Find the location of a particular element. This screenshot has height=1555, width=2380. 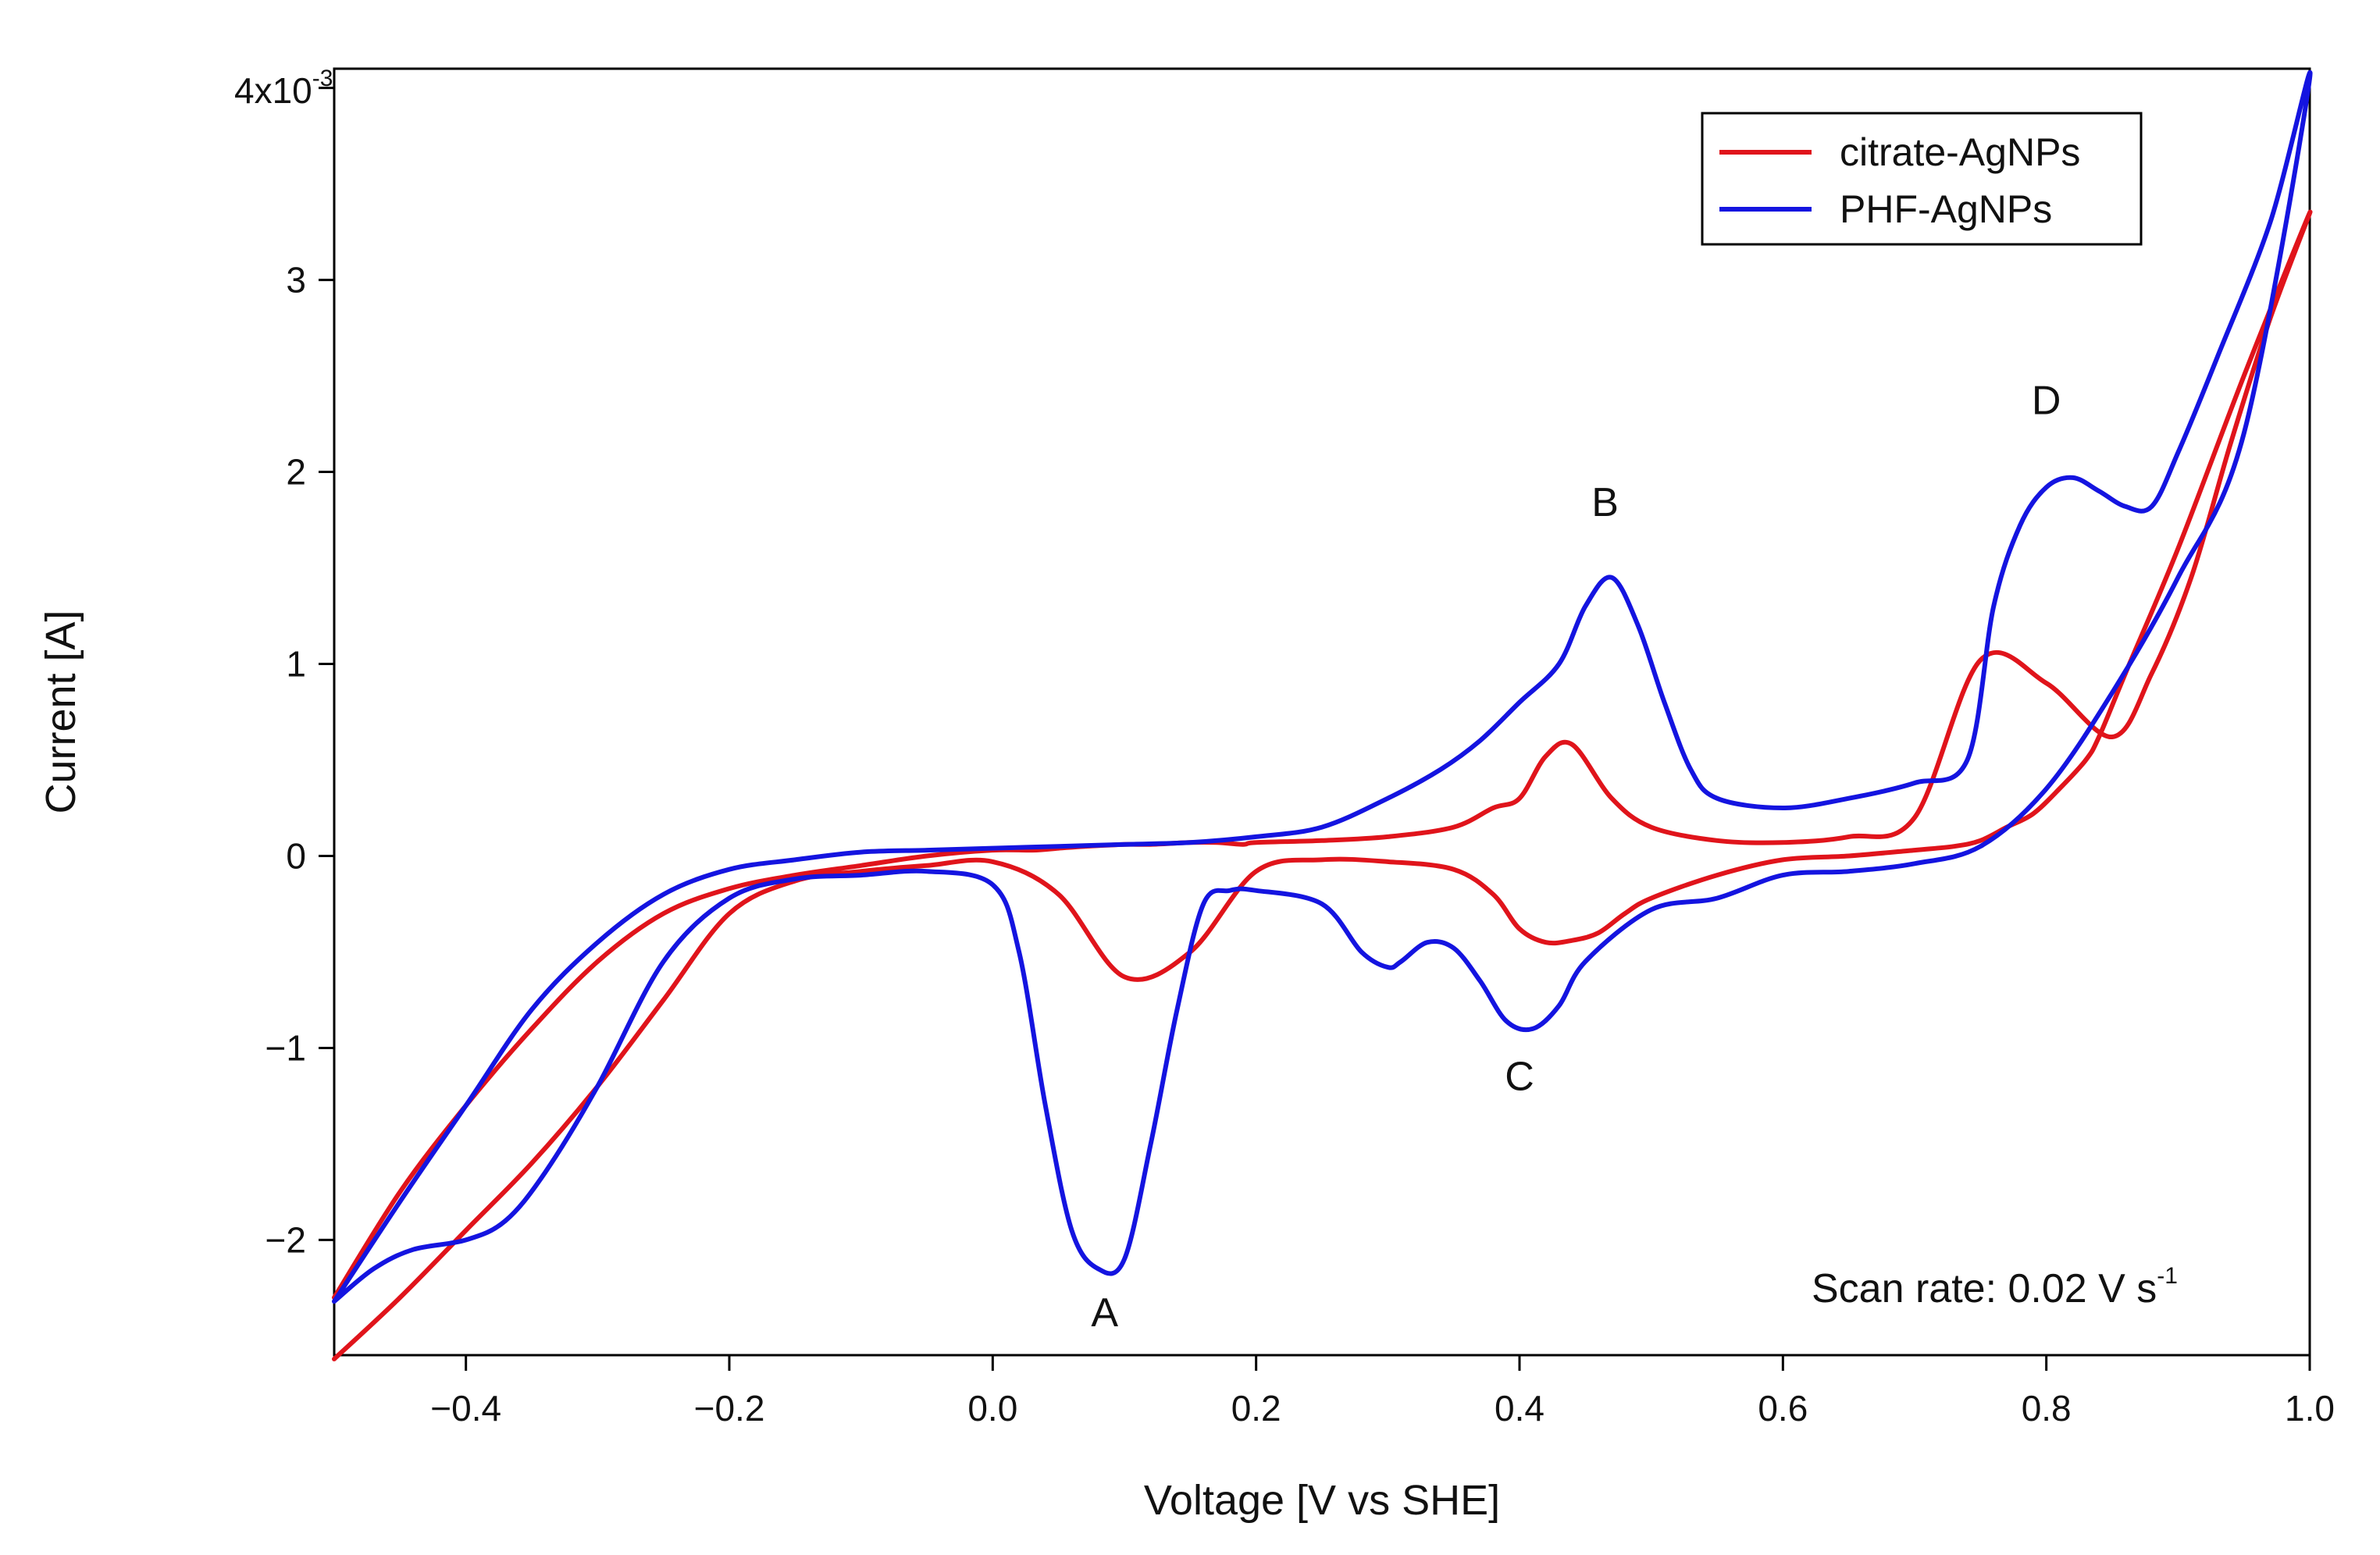

y-tick-label: −1 is located at coordinates (285, 1047).